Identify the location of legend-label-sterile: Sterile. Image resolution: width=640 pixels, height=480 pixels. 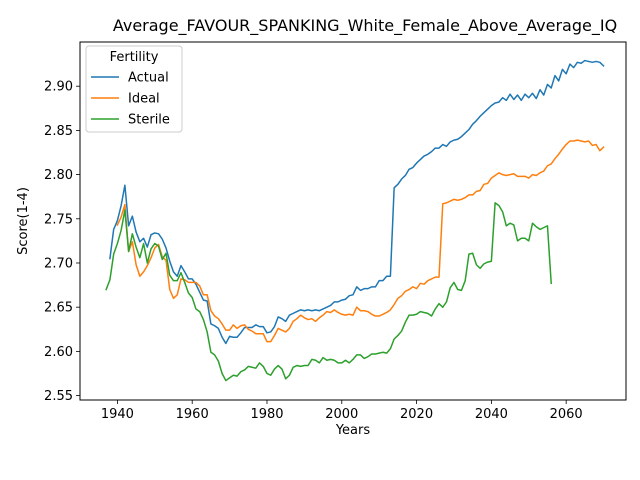
(149, 120).